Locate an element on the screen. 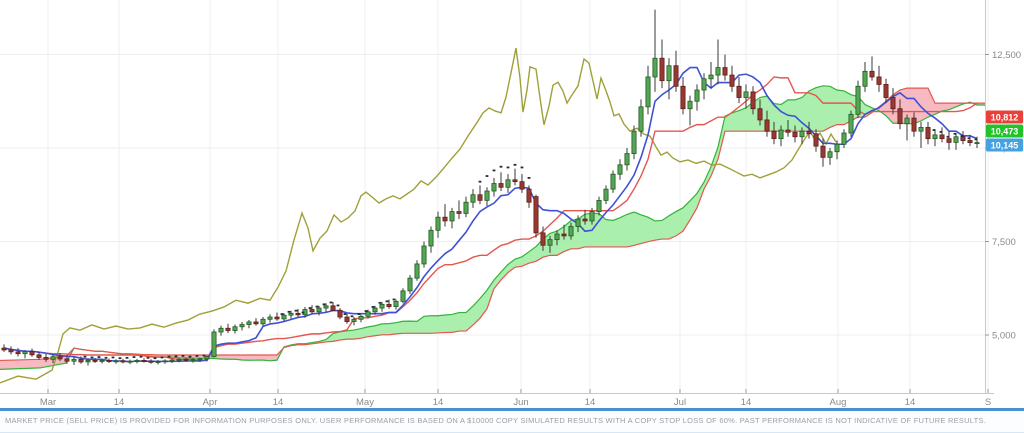 Image resolution: width=1024 pixels, height=433 pixels. svg-text: Jul is located at coordinates (680, 402).